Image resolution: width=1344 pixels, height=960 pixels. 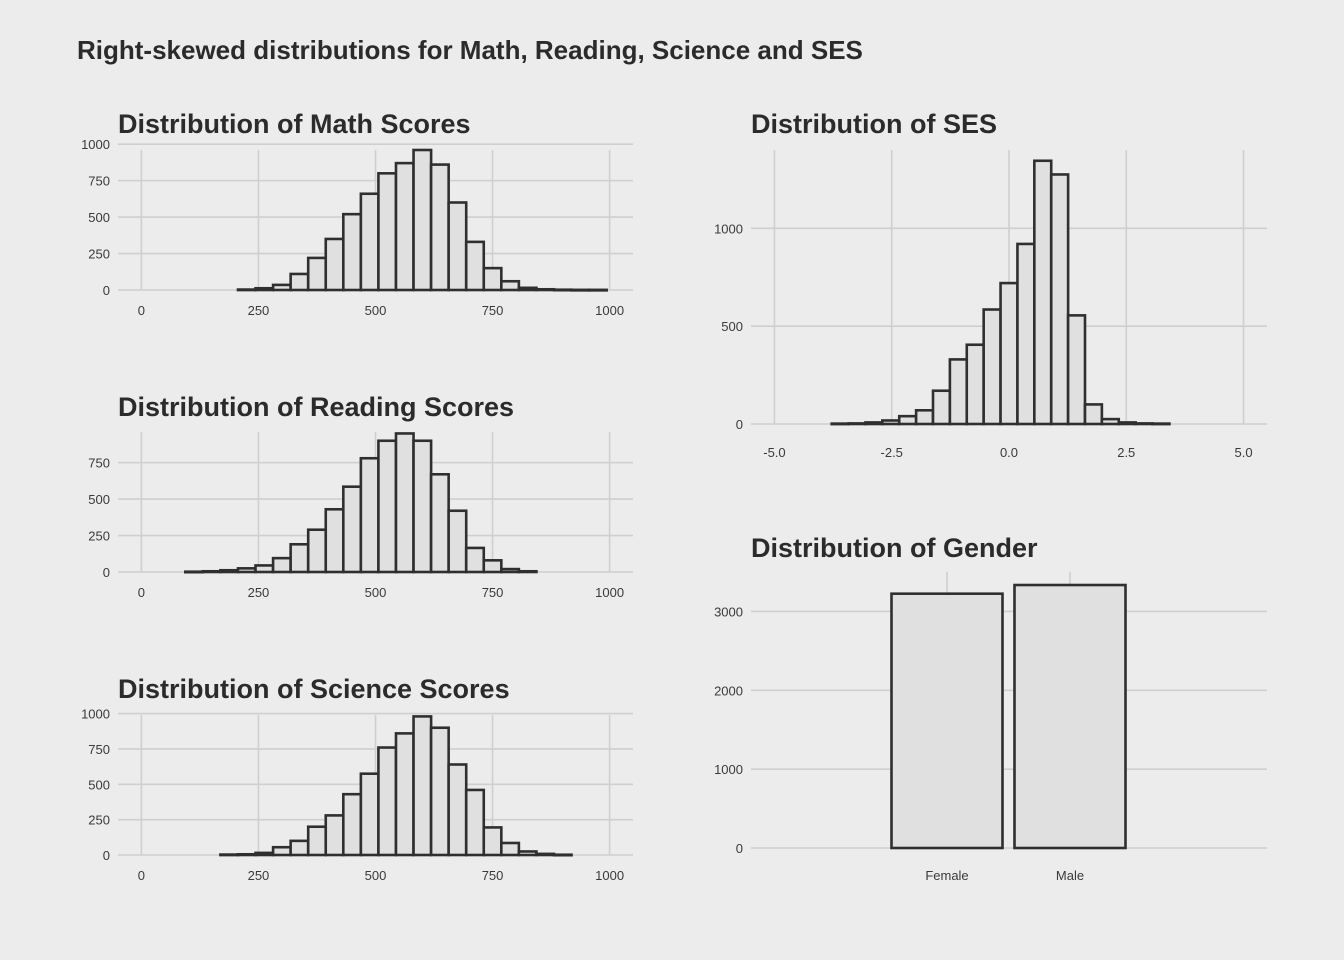 I want to click on panel-title-reading: Distribution of Reading Scores, so click(x=316, y=407).